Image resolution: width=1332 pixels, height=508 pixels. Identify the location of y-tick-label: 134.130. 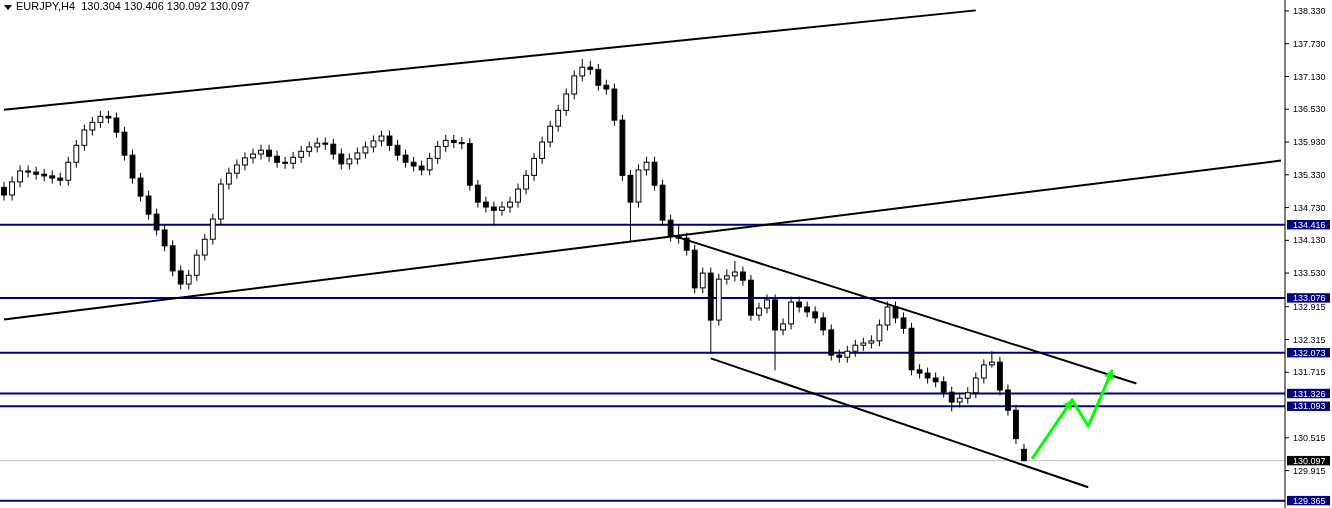
(1309, 240).